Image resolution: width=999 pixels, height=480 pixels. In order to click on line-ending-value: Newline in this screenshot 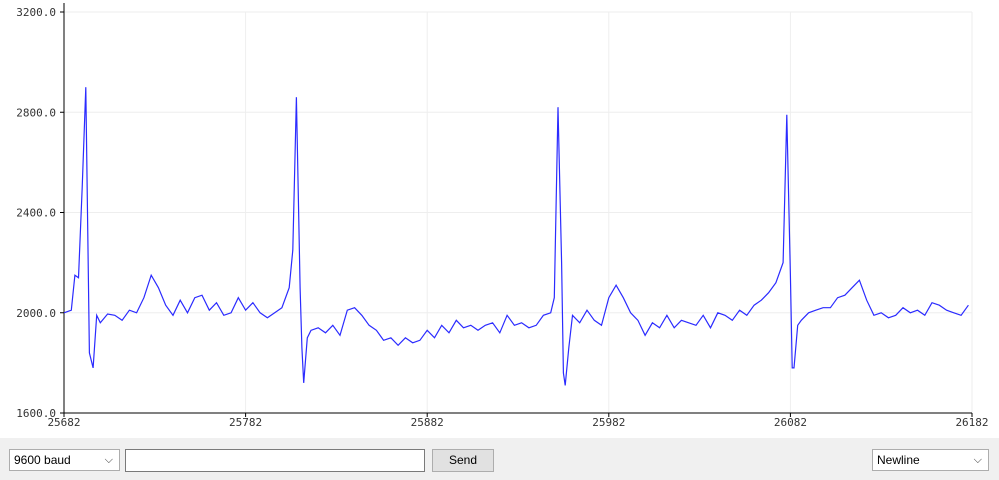, I will do `click(898, 460)`.